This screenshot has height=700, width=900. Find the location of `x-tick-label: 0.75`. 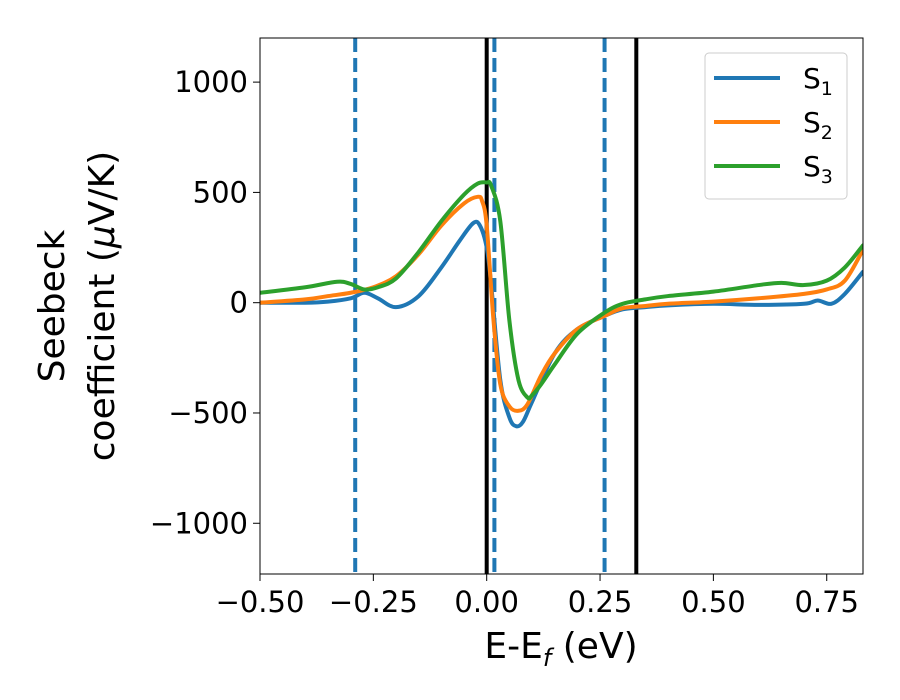

x-tick-label: 0.75 is located at coordinates (826, 602).